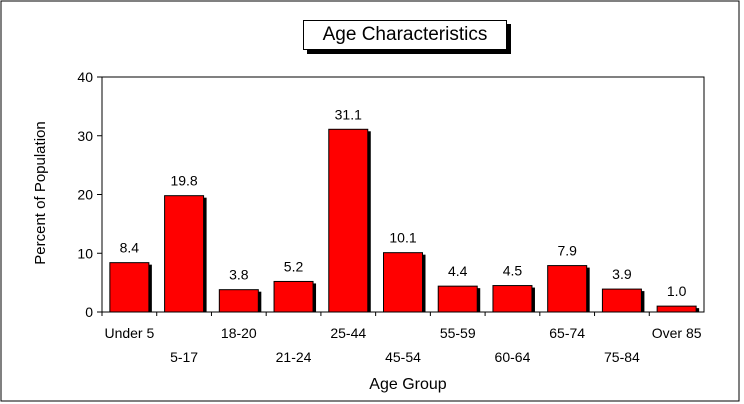  Describe the element at coordinates (622, 357) in the screenshot. I see `x-tick-label: 75-84` at that location.